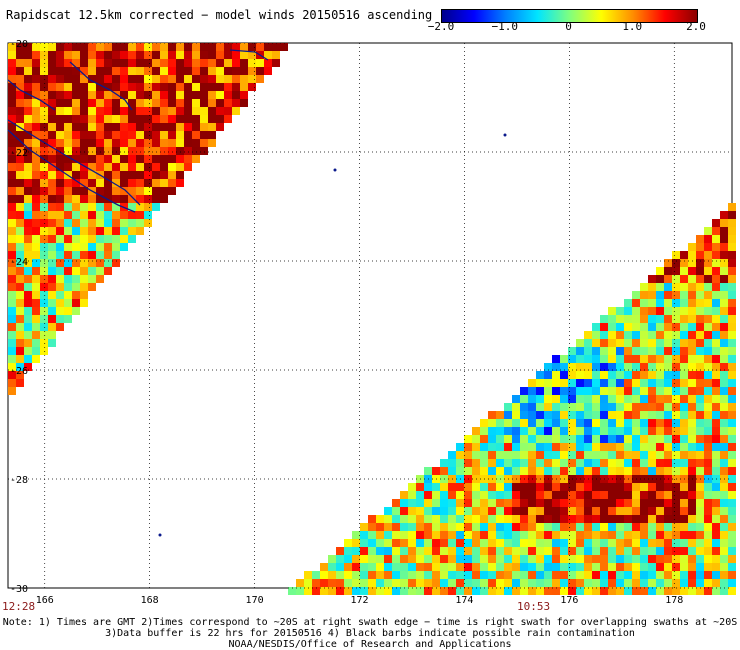  I want to click on longitude-label: 168, so click(150, 600).